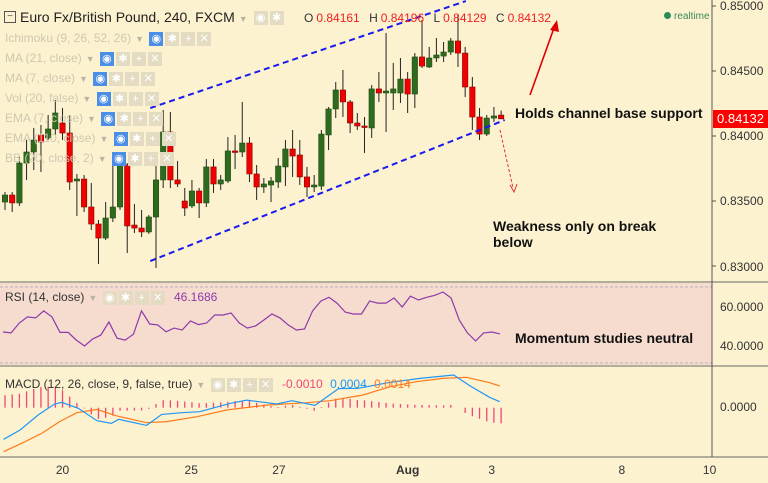 Image resolution: width=768 pixels, height=483 pixels. Describe the element at coordinates (742, 6) in the screenshot. I see `price-tick: 0.85000` at that location.